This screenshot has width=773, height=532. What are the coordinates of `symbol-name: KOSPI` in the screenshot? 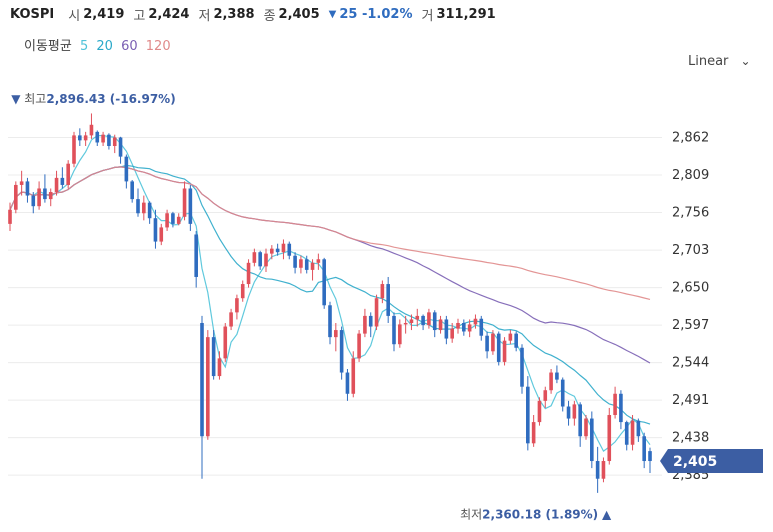 It's located at (32, 14).